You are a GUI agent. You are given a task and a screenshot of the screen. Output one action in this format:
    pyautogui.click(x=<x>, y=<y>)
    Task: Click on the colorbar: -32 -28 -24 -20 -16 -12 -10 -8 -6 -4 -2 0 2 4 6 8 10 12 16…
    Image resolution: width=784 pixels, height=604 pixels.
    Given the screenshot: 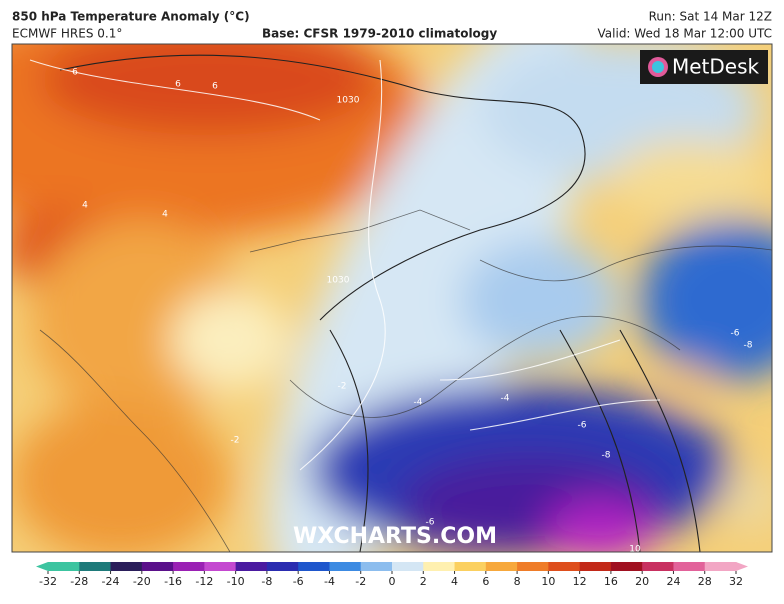 What is the action you would take?
    pyautogui.click(x=392, y=575)
    